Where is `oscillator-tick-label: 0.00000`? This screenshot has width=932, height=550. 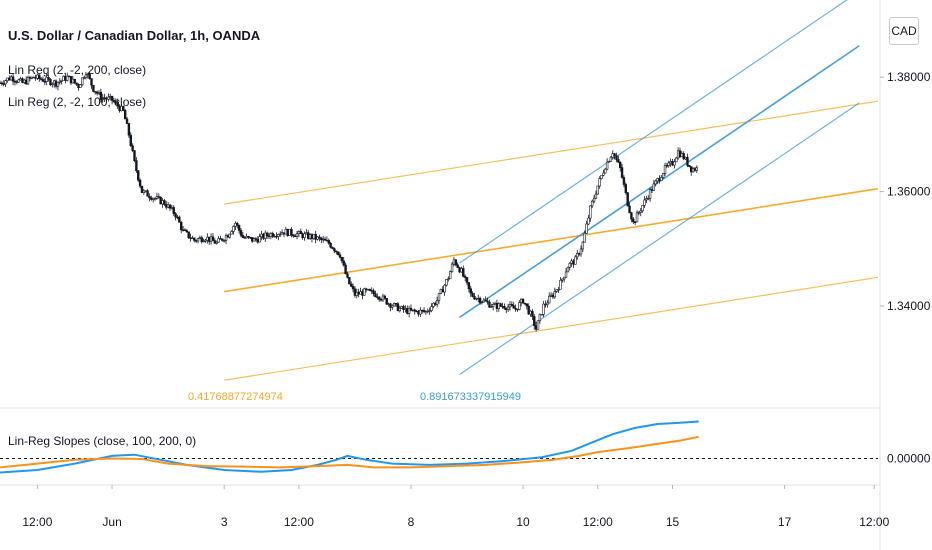
oscillator-tick-label: 0.00000 is located at coordinates (909, 458).